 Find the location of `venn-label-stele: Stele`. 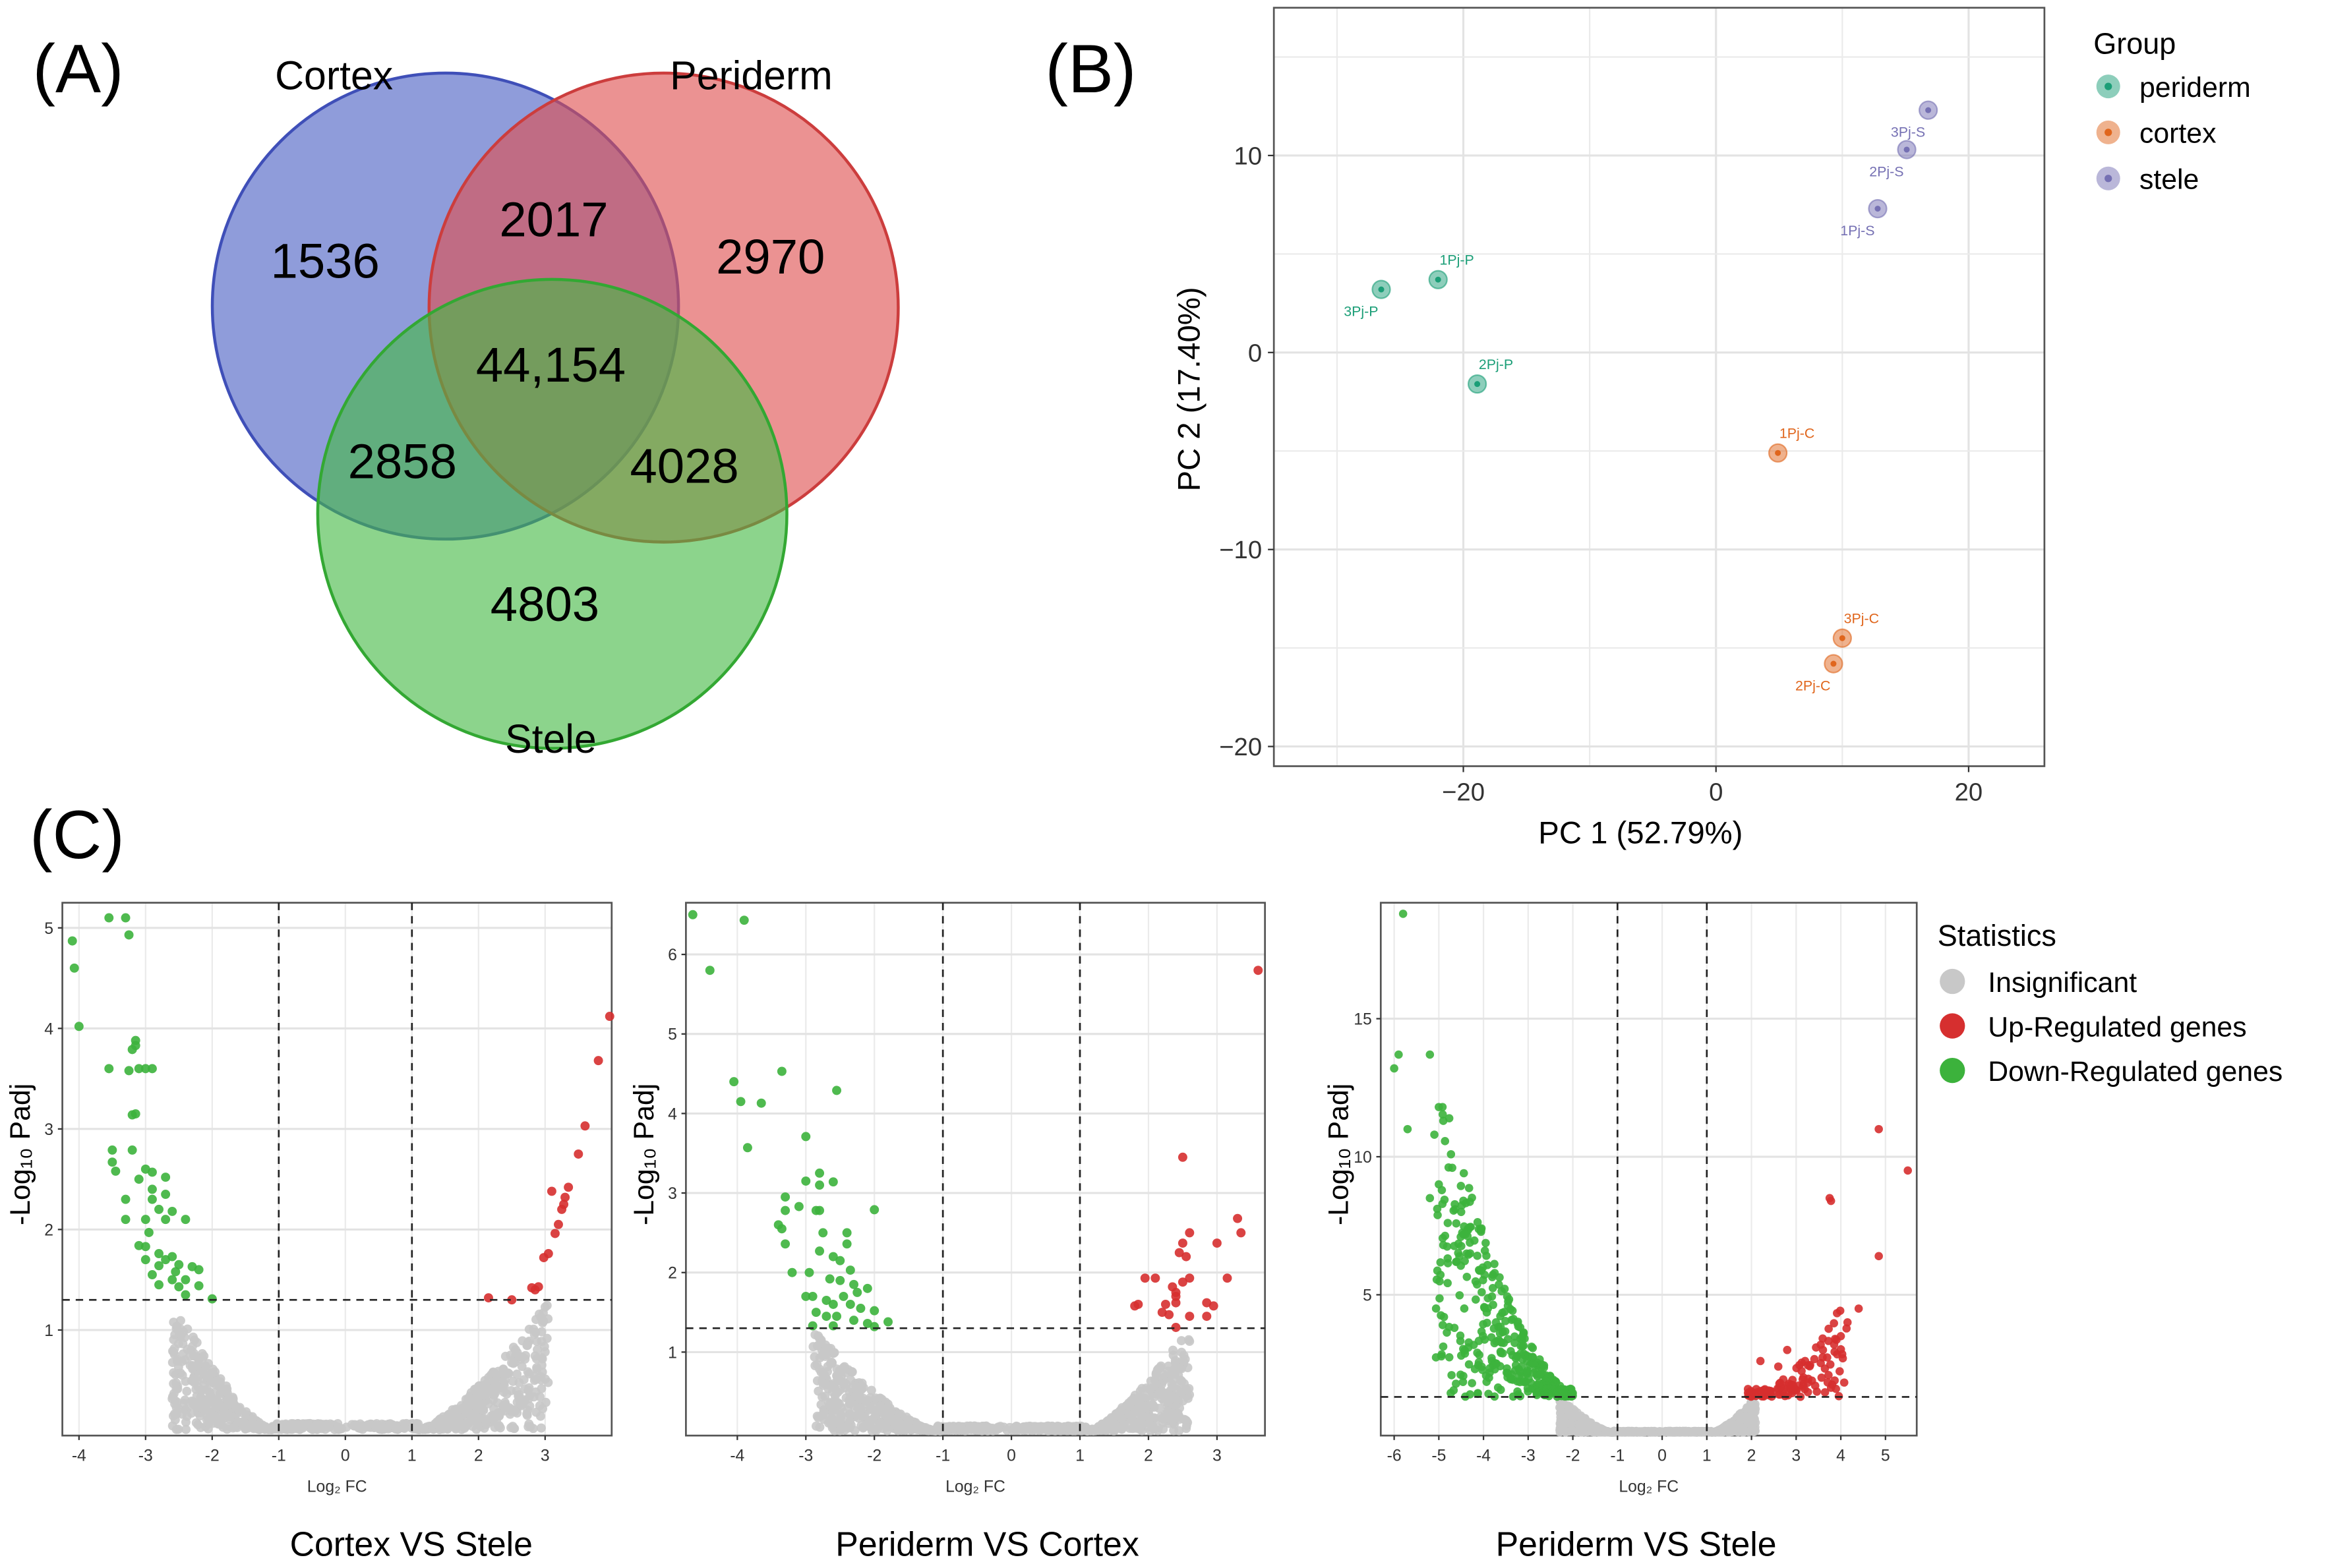

venn-label-stele: Stele is located at coordinates (551, 738).